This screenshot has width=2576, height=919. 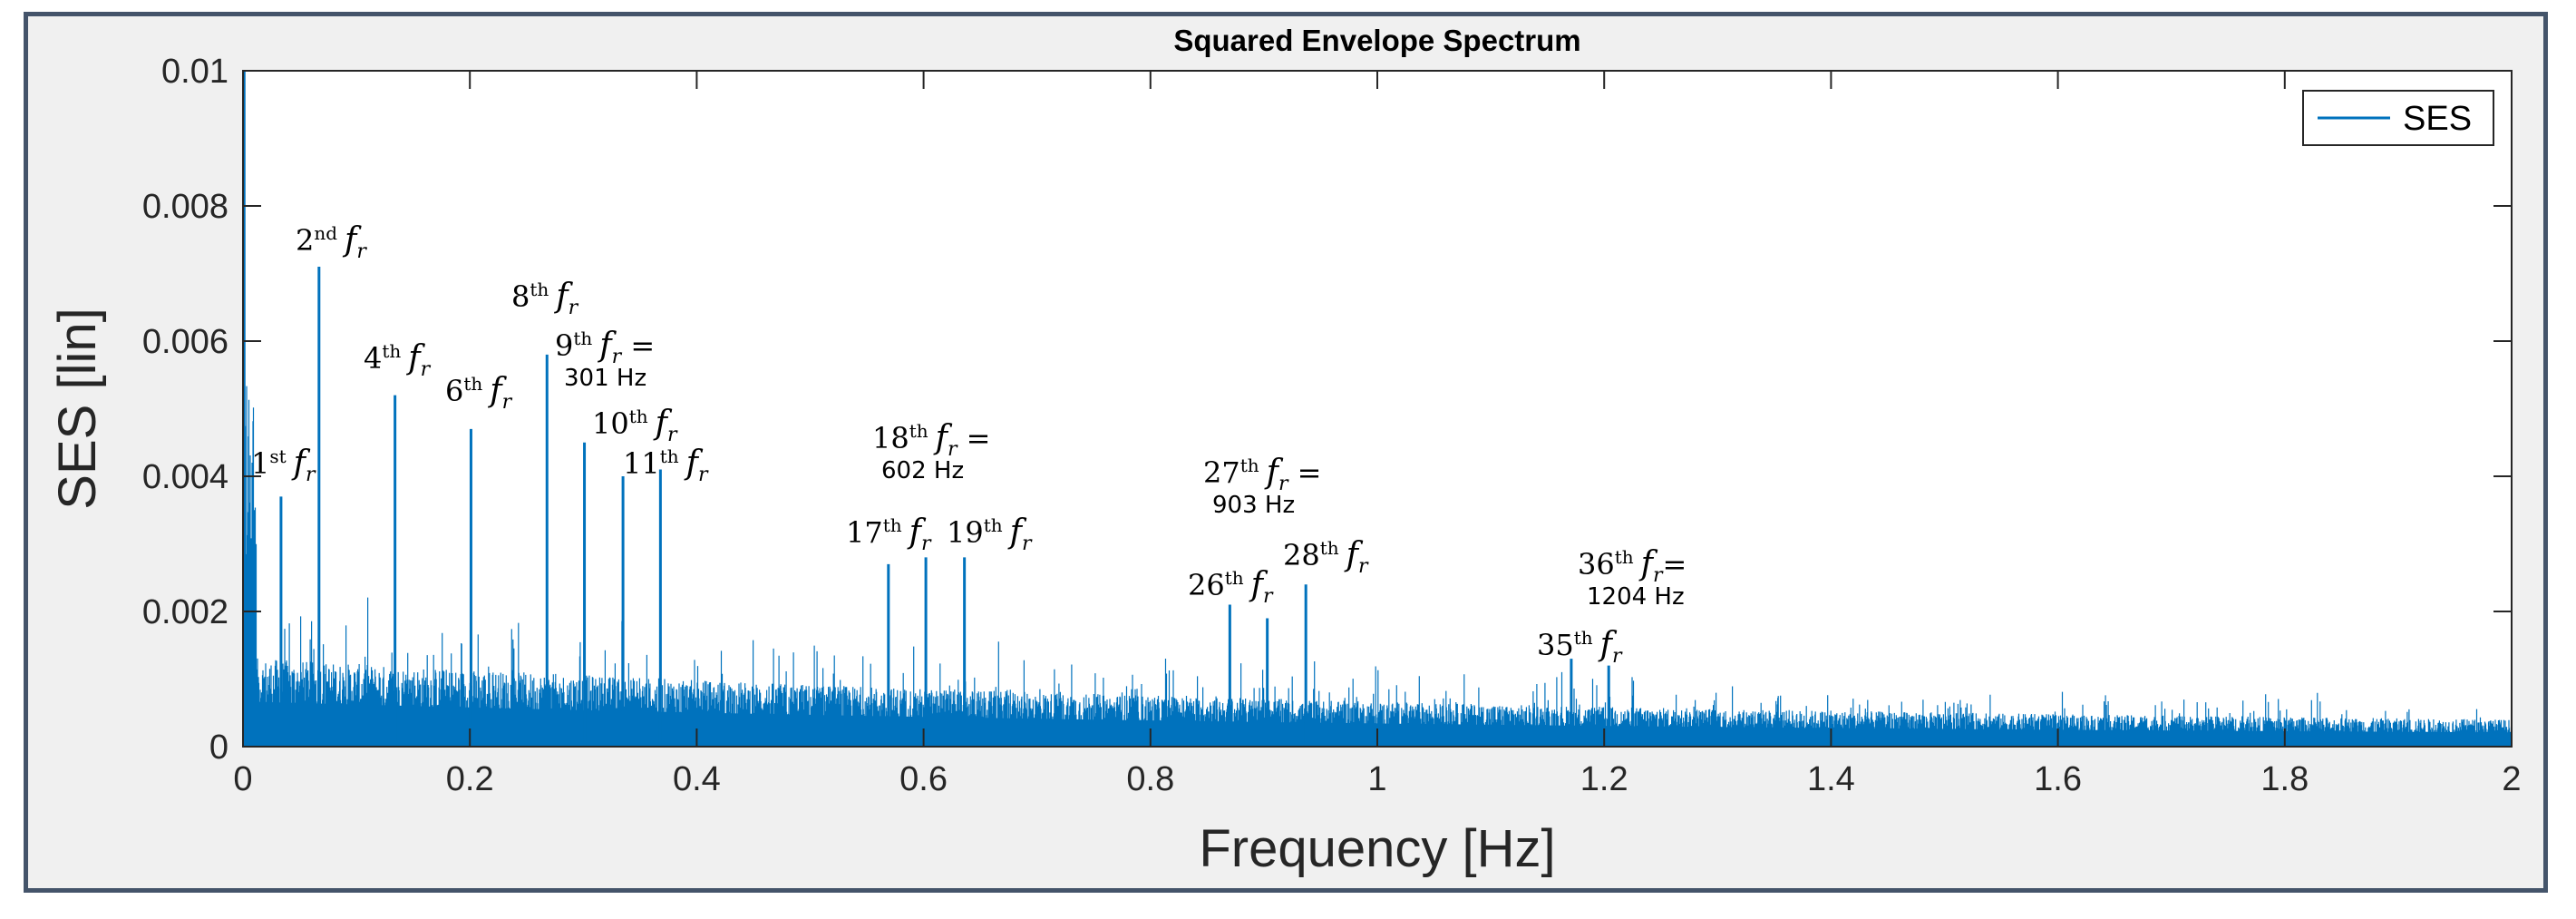 I want to click on x-tick-label: 1.4, so click(x=1831, y=779).